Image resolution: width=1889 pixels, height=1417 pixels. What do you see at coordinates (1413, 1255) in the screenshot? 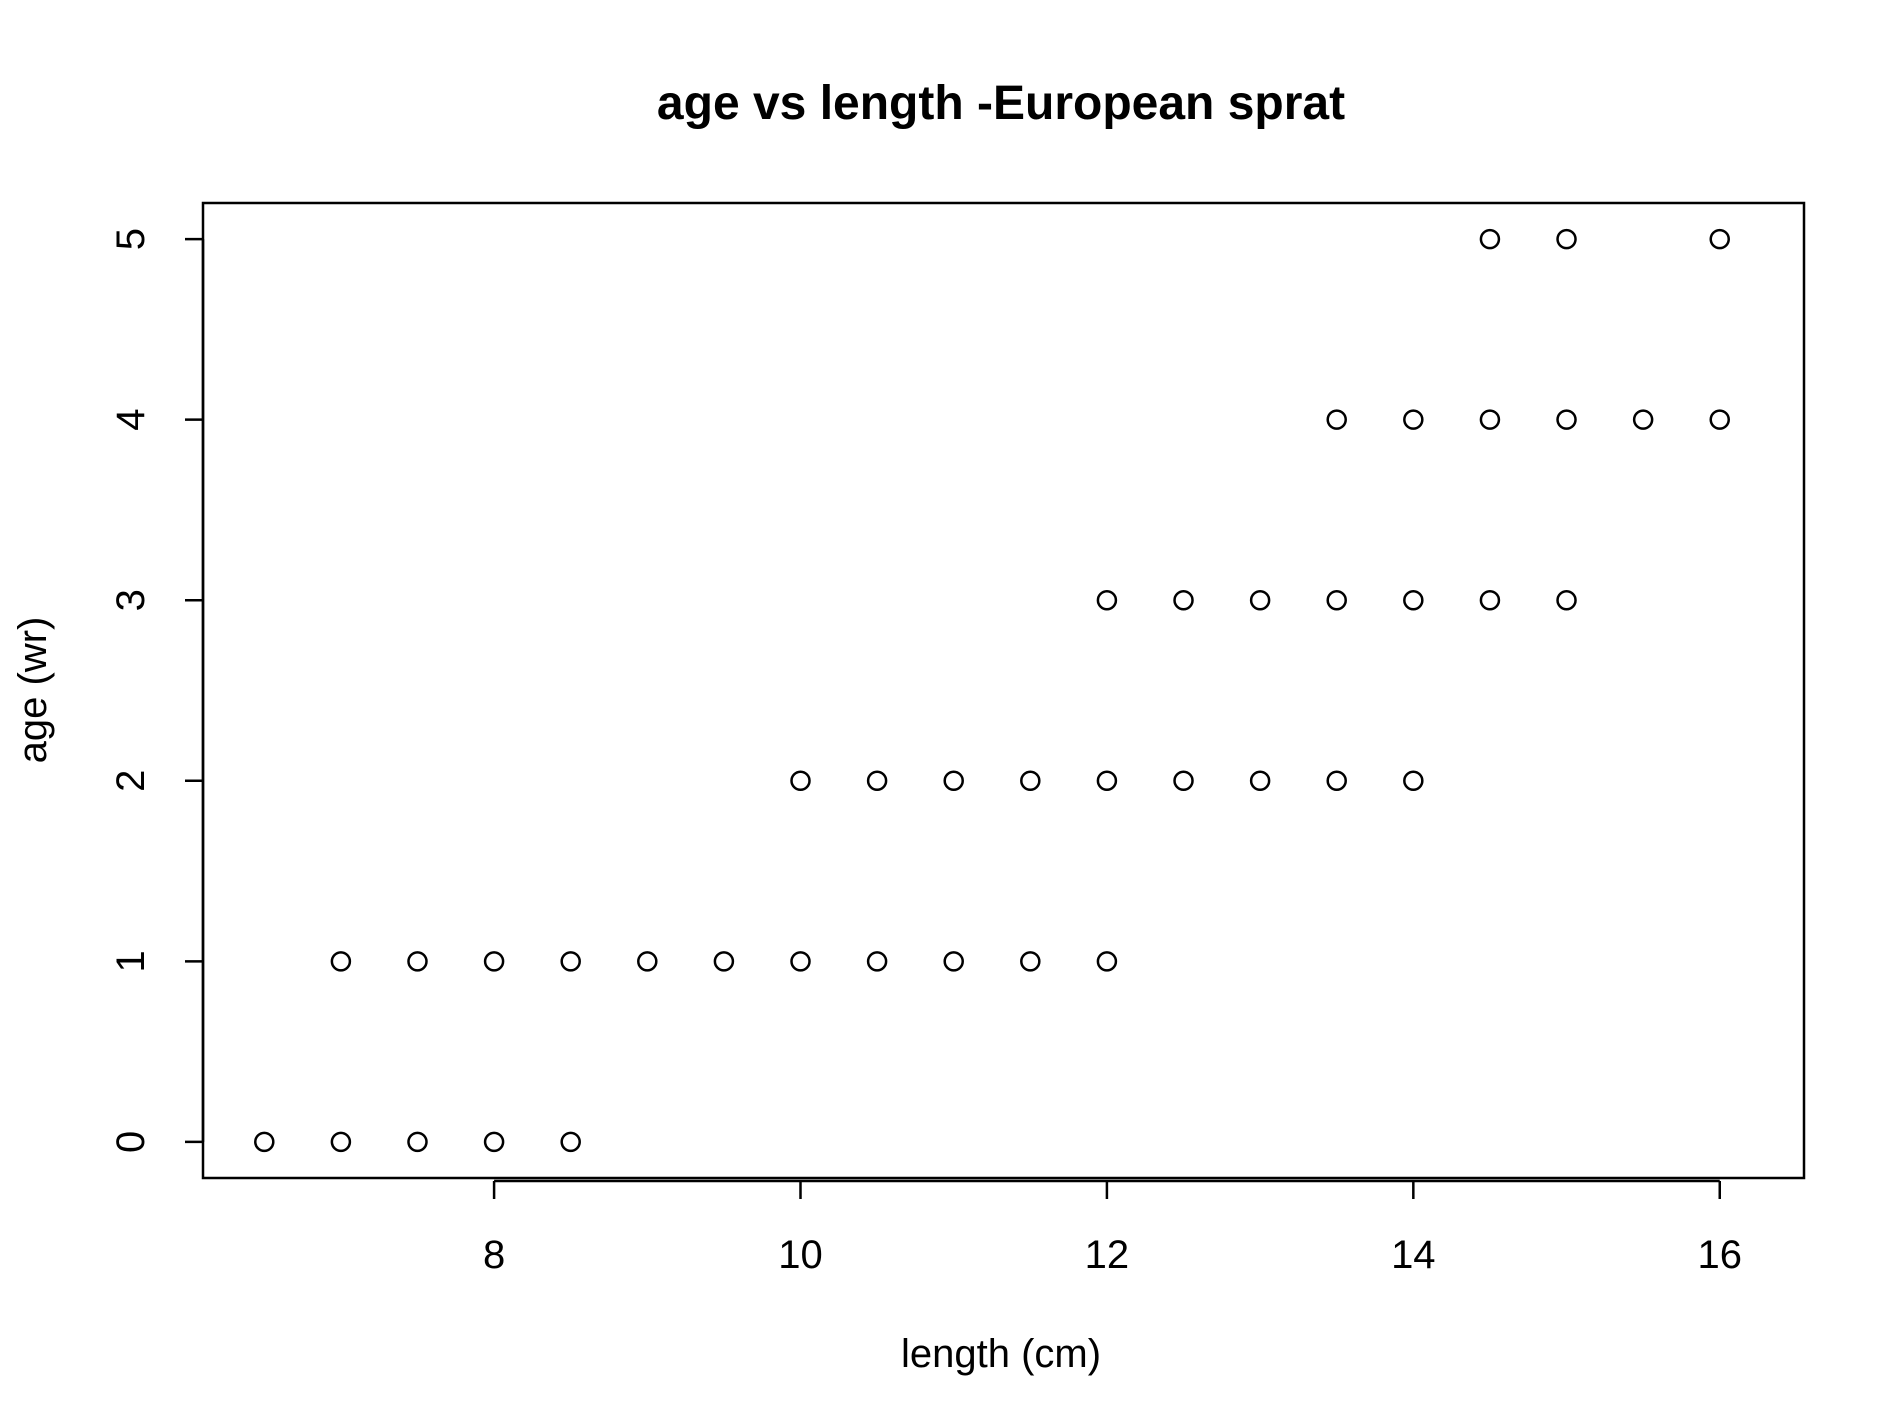
I see `x-tick-label: 14` at bounding box center [1413, 1255].